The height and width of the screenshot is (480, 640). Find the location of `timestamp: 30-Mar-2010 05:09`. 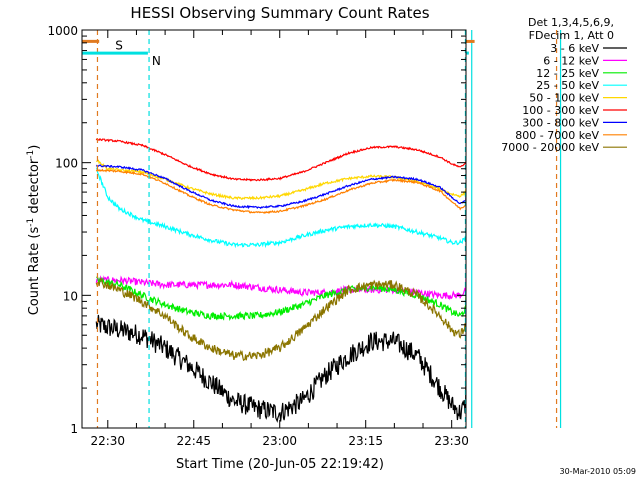

timestamp: 30-Mar-2010 05:09 is located at coordinates (598, 471).